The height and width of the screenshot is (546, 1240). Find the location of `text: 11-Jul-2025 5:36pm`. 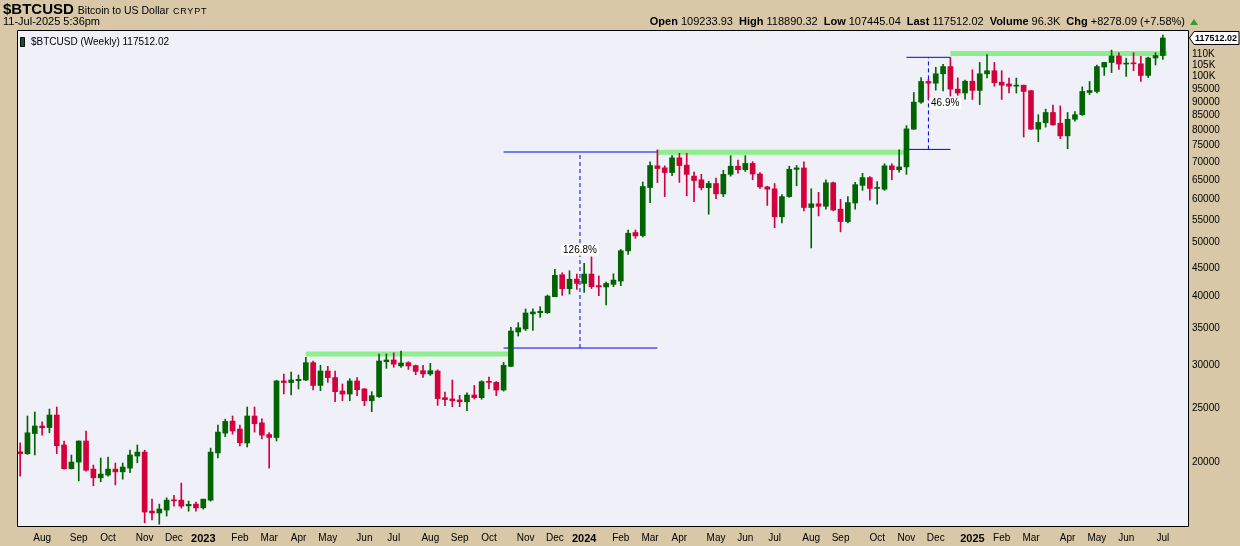

text: 11-Jul-2025 5:36pm is located at coordinates (52, 21).